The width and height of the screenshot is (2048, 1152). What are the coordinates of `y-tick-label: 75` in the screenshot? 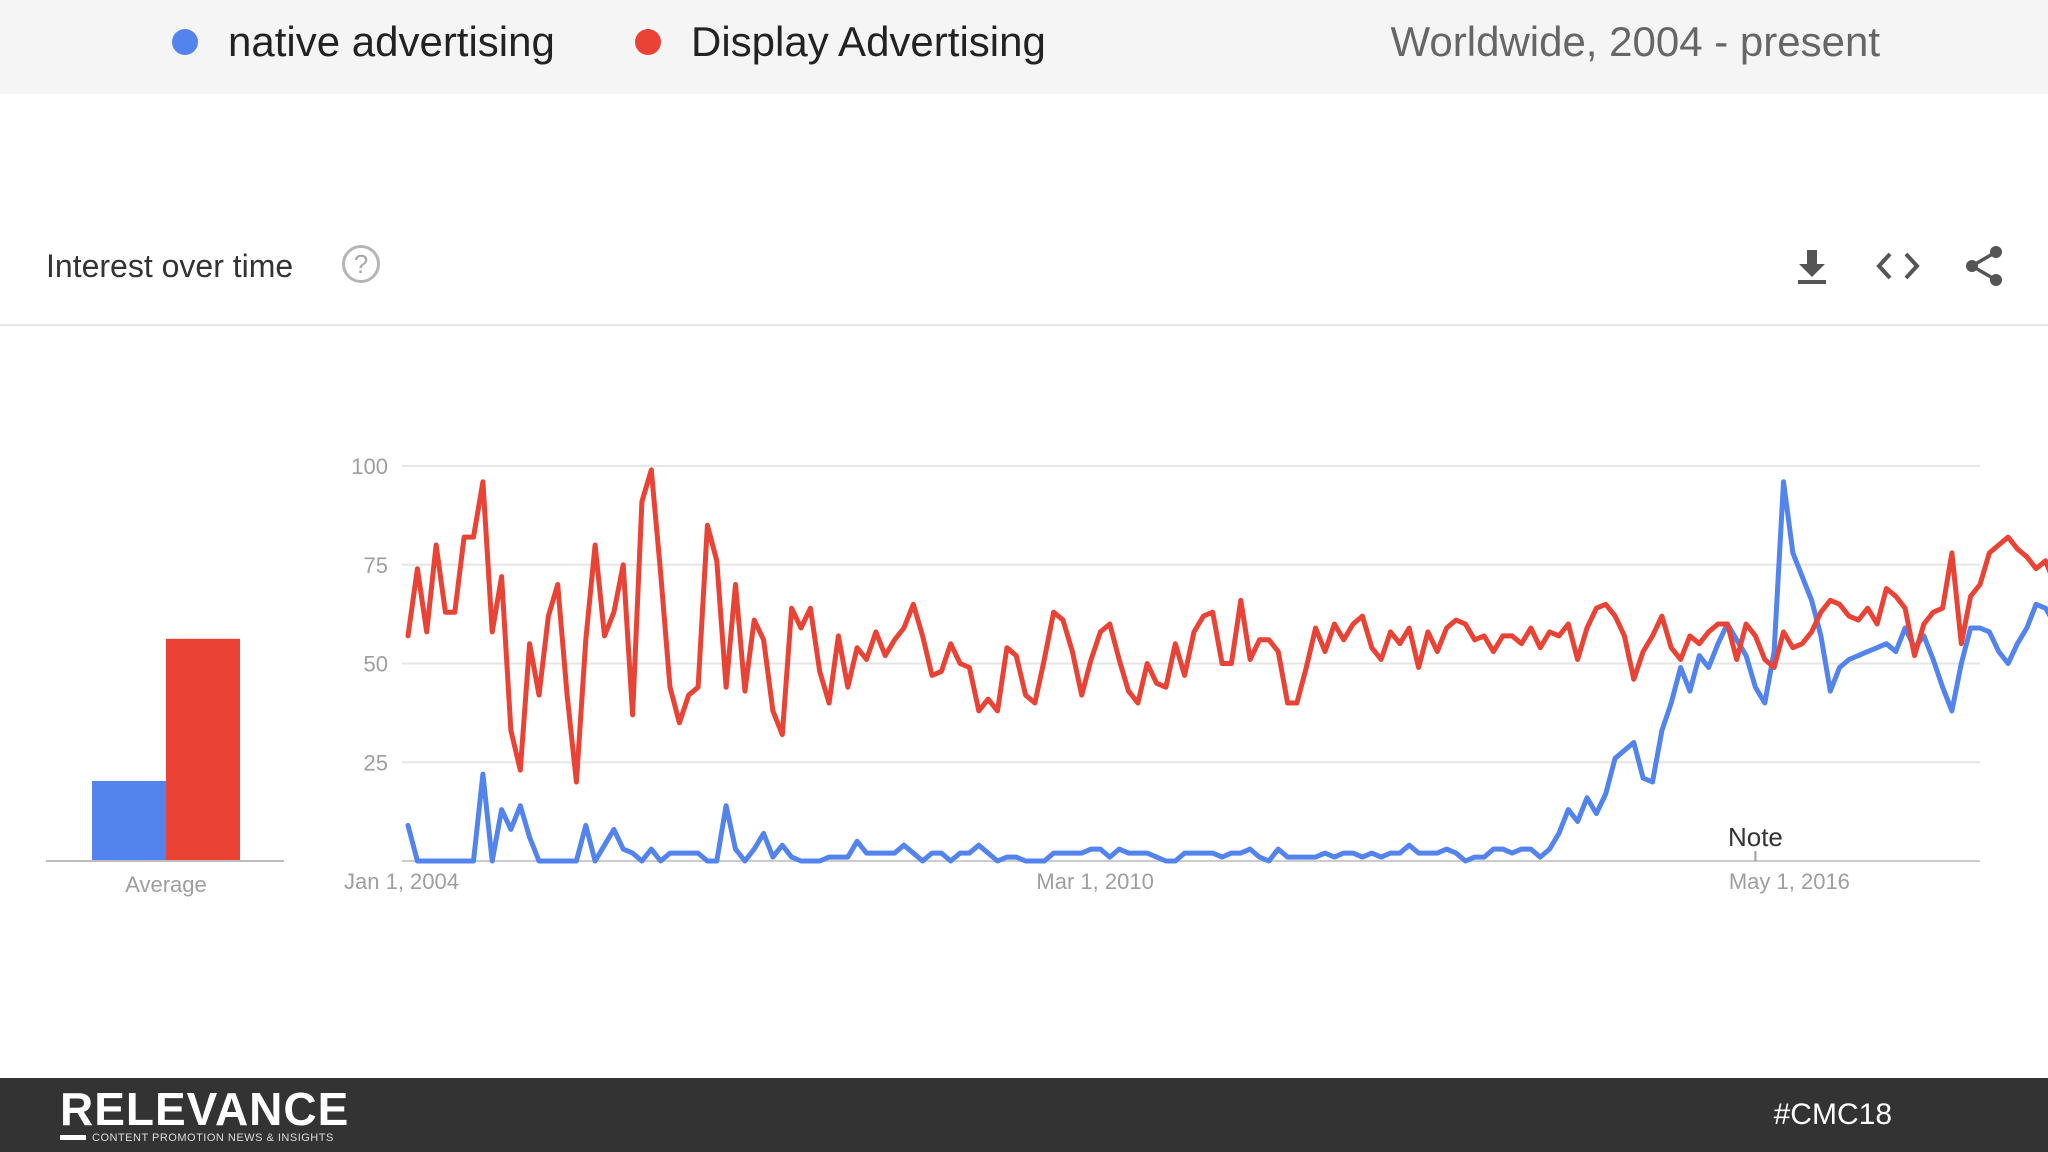 It's located at (376, 565).